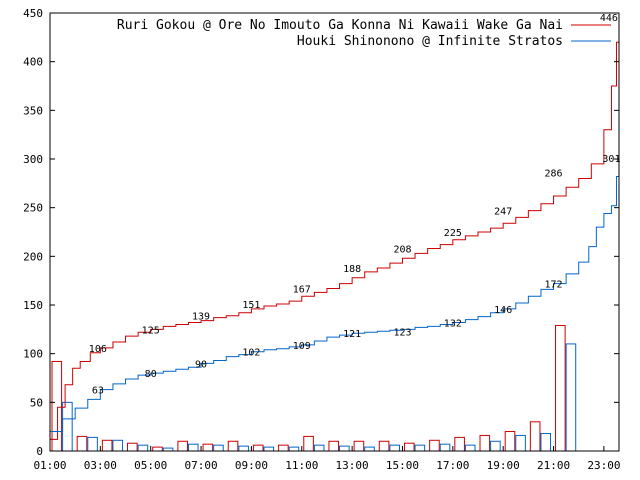 The width and height of the screenshot is (640, 480). What do you see at coordinates (554, 174) in the screenshot?
I see `data-label-series1-9: 286` at bounding box center [554, 174].